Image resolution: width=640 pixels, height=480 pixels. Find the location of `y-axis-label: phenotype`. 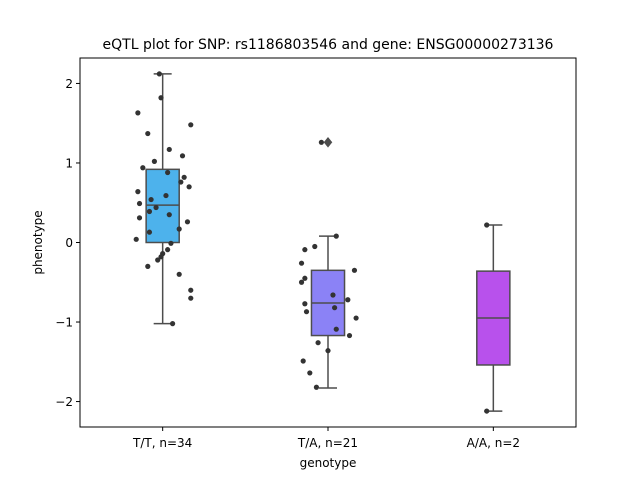

y-axis-label: phenotype is located at coordinates (38, 242).